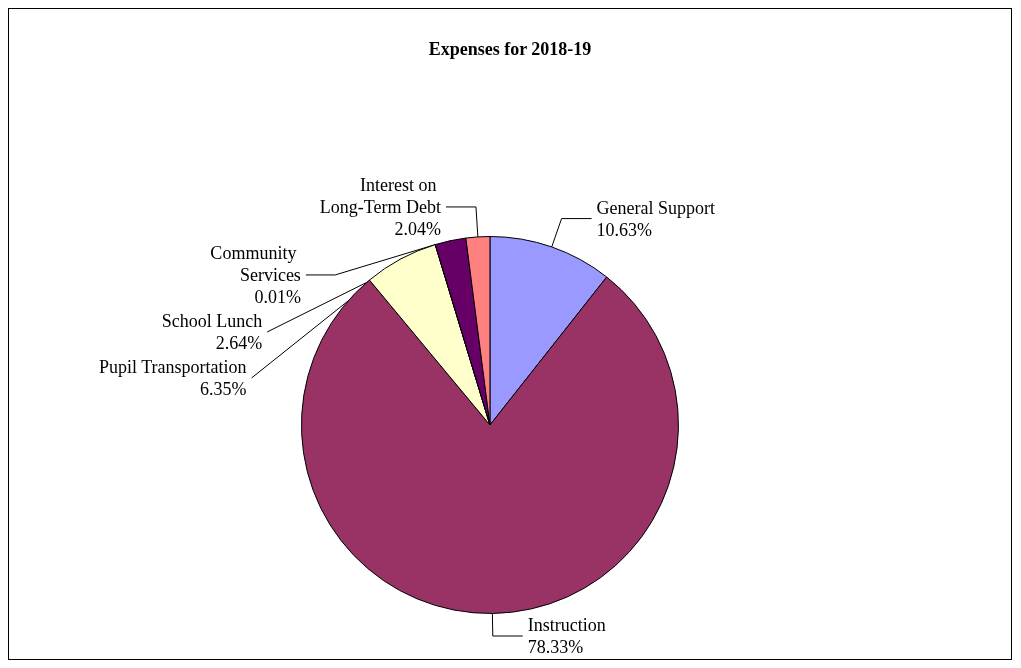 This screenshot has width=1021, height=668. What do you see at coordinates (624, 229) in the screenshot?
I see `data-label: 10.63%` at bounding box center [624, 229].